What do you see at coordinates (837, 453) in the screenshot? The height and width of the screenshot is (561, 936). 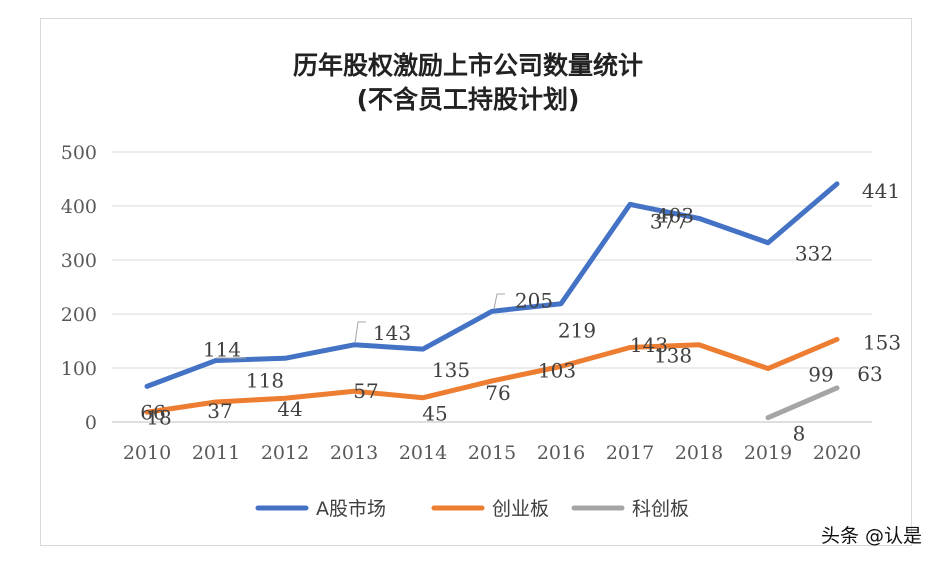 I see `x-tick-label: 2020` at bounding box center [837, 453].